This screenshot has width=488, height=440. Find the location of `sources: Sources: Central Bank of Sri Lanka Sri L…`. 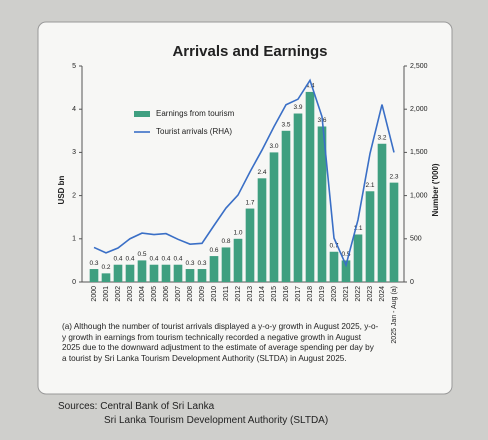

sources: Sources: Central Bank of Sri Lanka Sri L… is located at coordinates (193, 414).